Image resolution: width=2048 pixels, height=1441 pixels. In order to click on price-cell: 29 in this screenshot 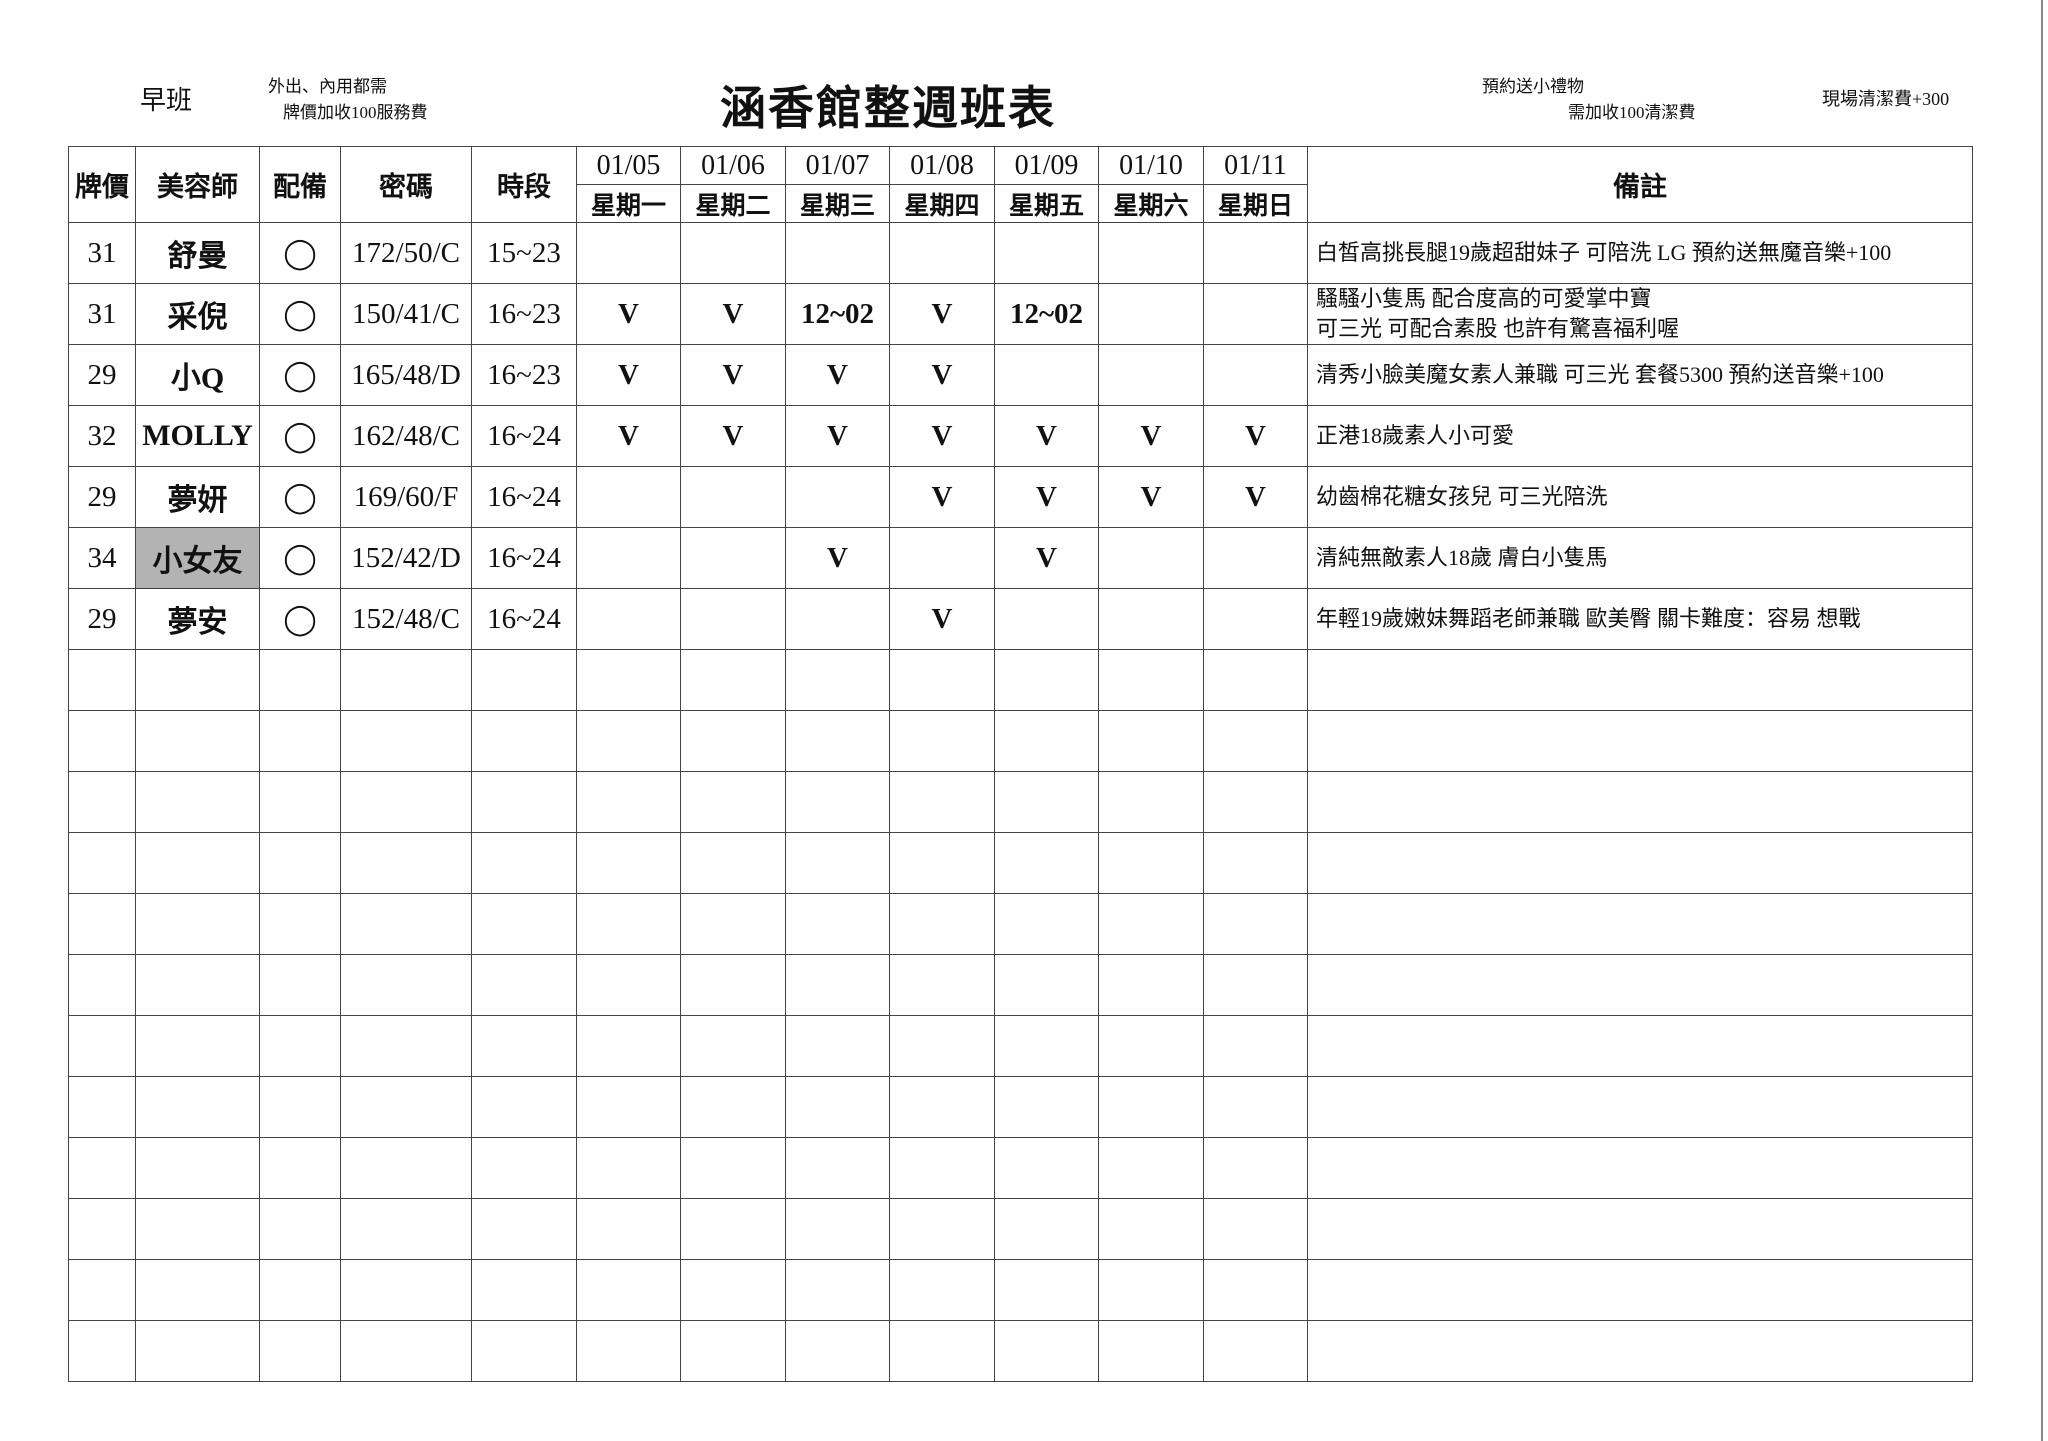, I will do `click(102, 375)`.